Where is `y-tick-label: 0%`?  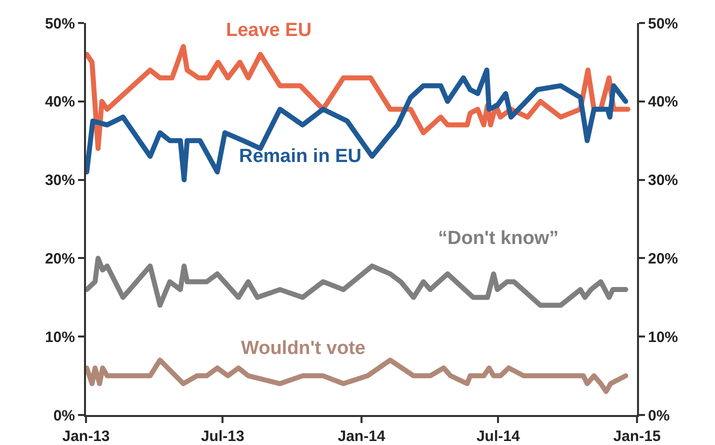 y-tick-label: 0% is located at coordinates (64, 415).